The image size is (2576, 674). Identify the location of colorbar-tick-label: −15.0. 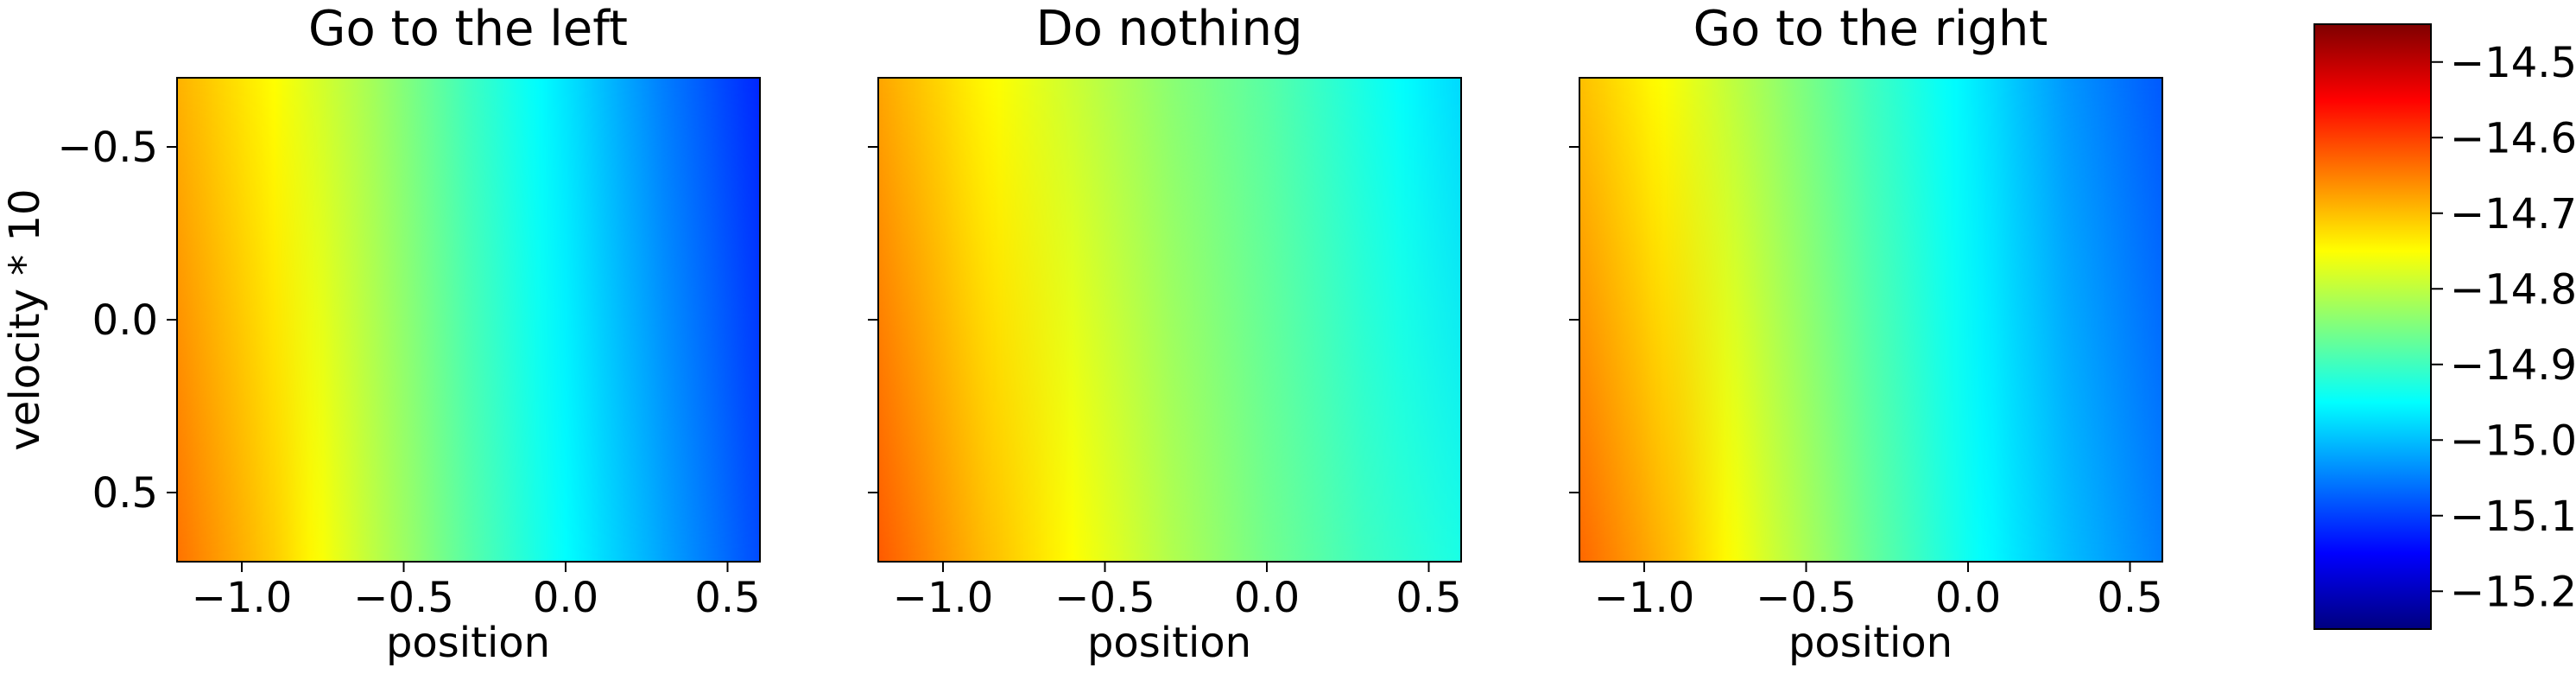
(2513, 440).